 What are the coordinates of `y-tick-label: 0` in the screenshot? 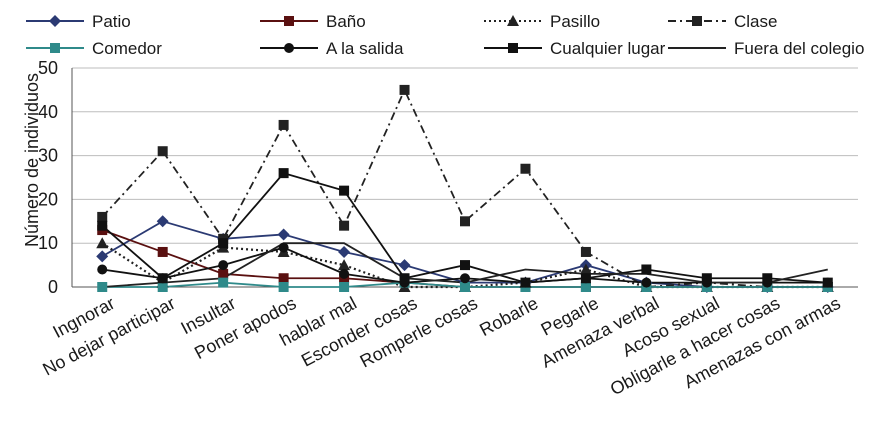 It's located at (53, 287).